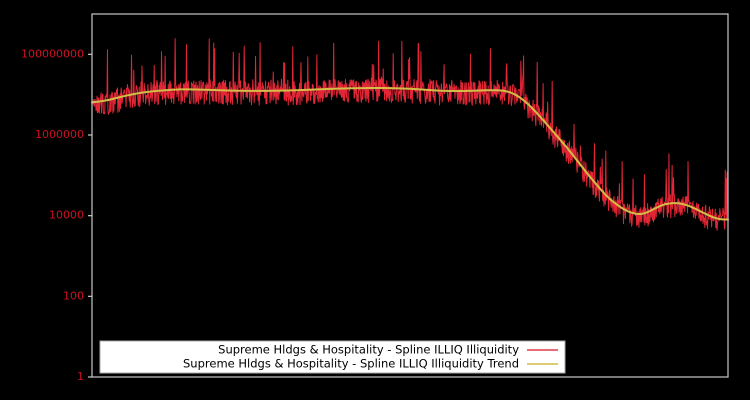 This screenshot has height=400, width=750. I want to click on y-tick-label: 10000, so click(66, 215).